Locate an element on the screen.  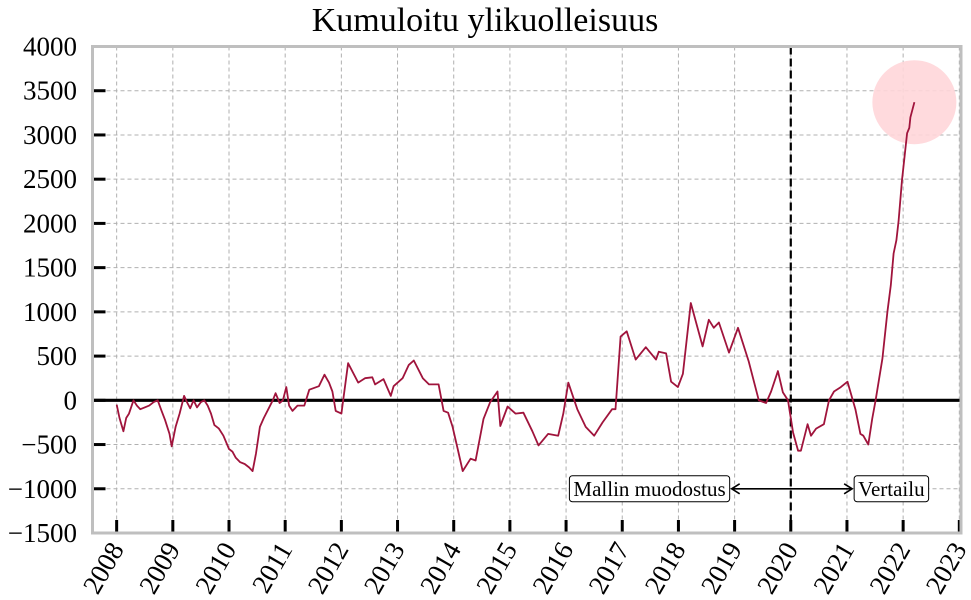
annotation-label-left: Mallin muodostus is located at coordinates (649, 489).